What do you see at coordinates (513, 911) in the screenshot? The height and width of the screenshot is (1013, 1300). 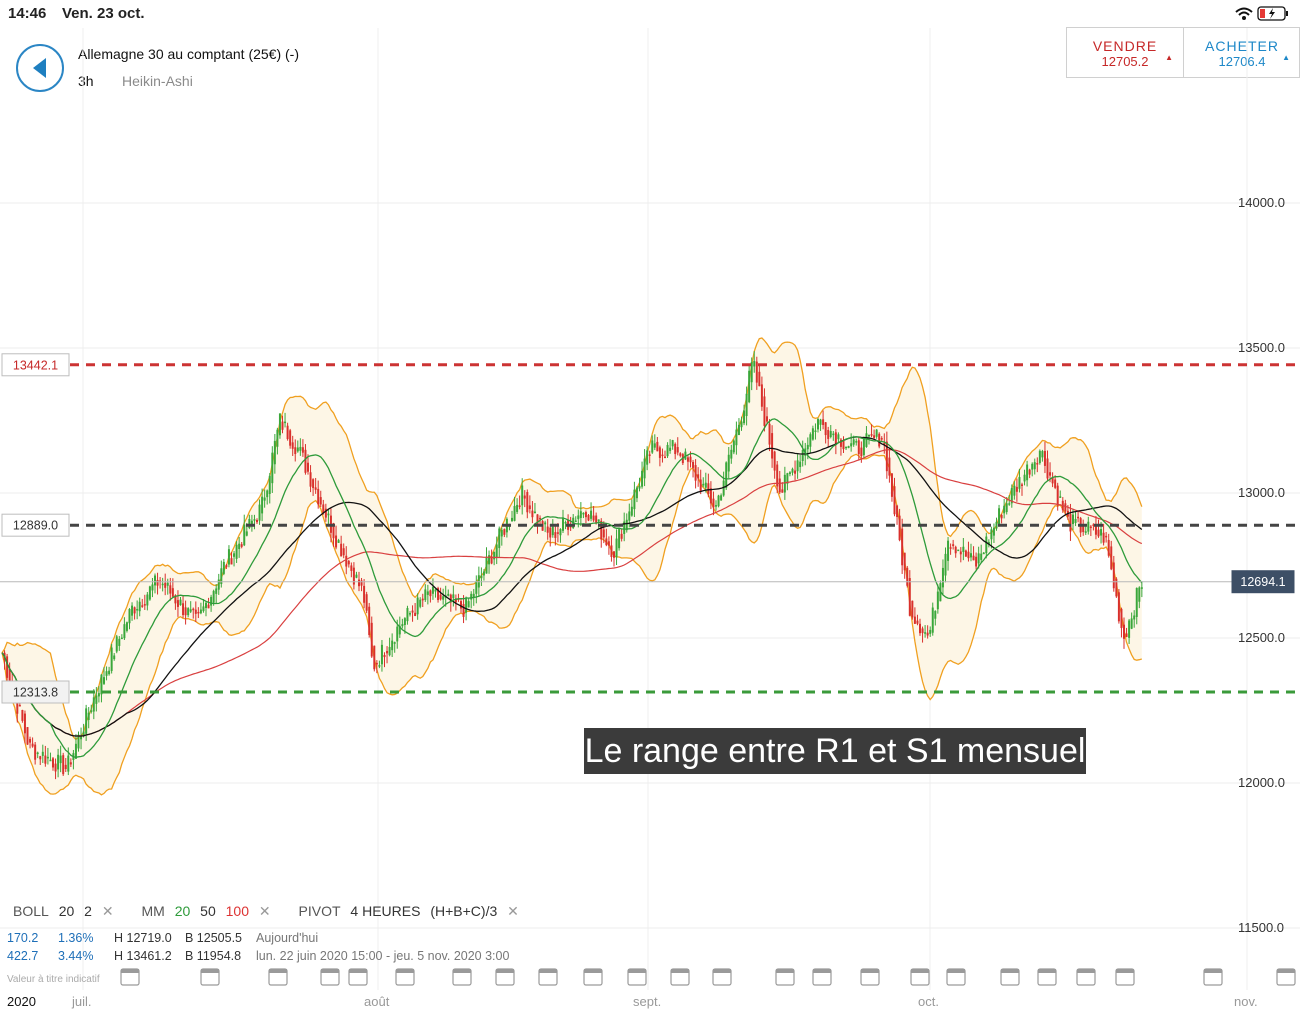 I see `remove-pivot-icon: ✕` at bounding box center [513, 911].